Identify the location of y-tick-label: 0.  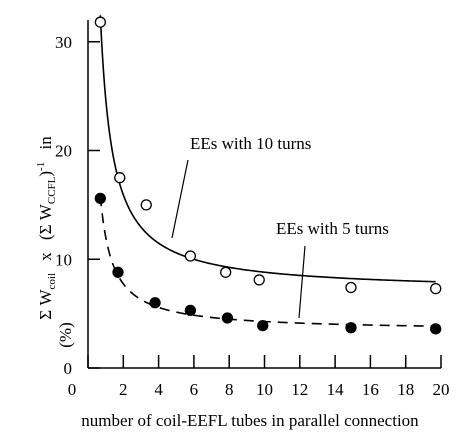
(68, 368).